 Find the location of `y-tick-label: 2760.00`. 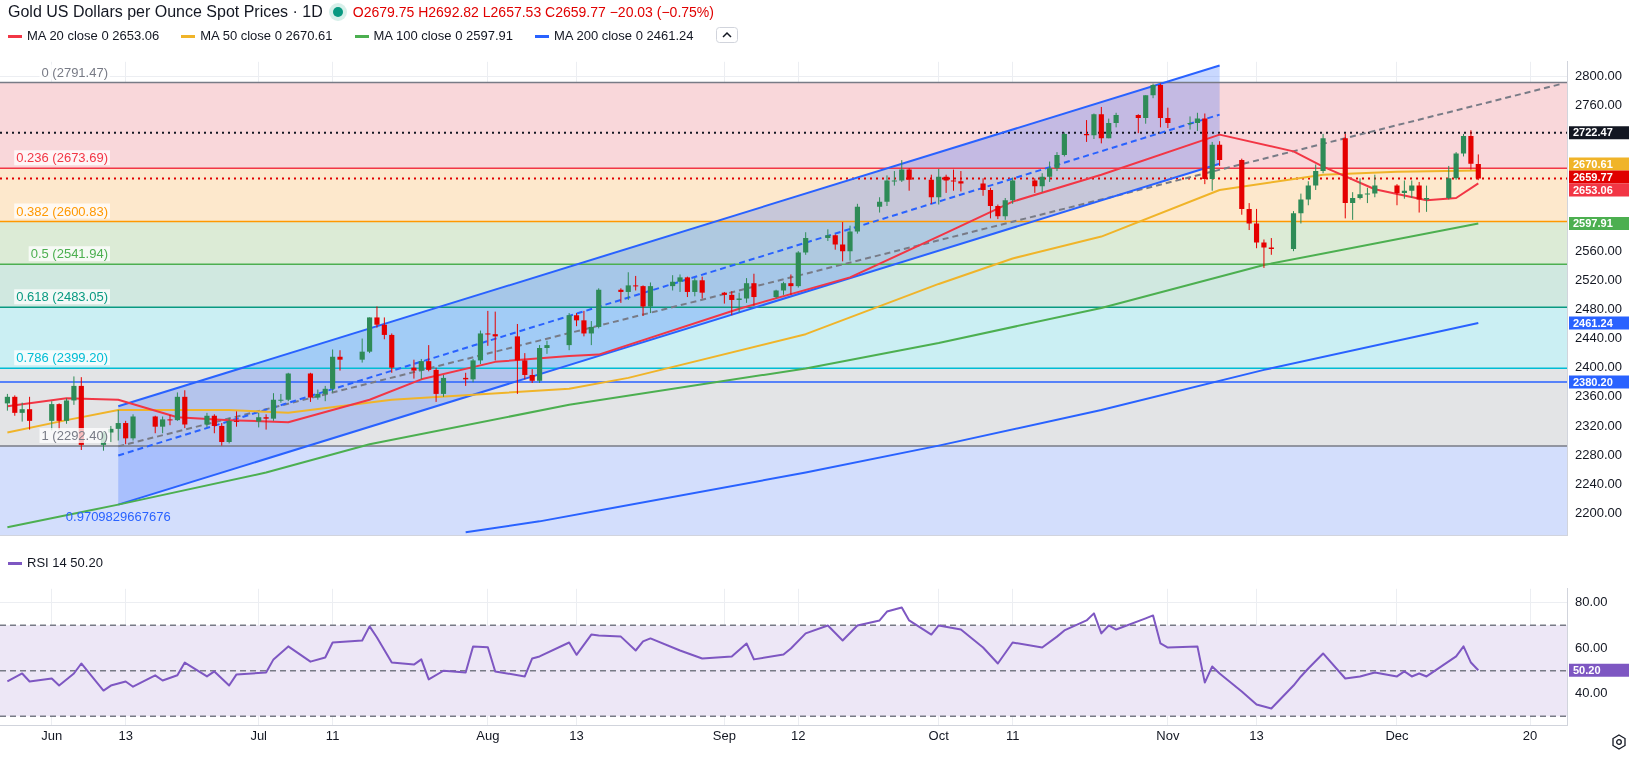

y-tick-label: 2760.00 is located at coordinates (1598, 105).